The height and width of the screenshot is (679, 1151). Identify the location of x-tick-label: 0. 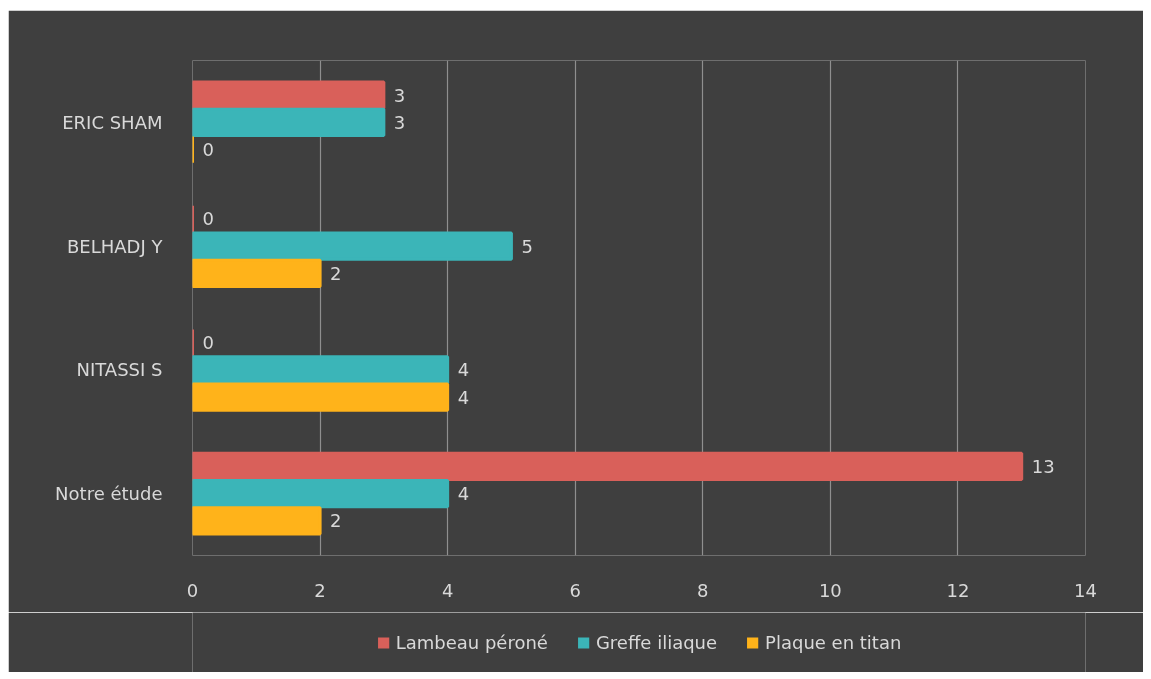
(192, 590).